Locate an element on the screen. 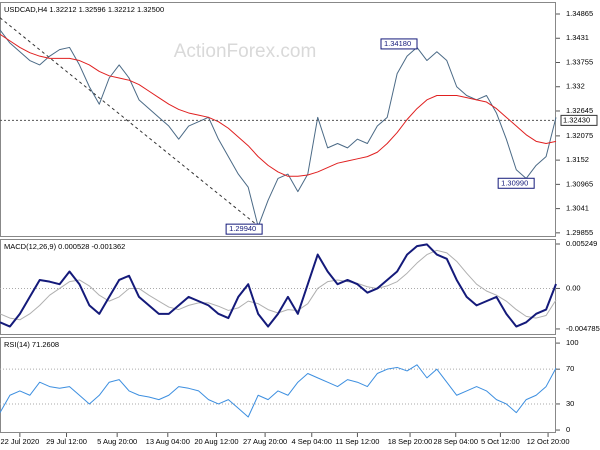 This screenshot has height=450, width=600. y-tick-label: -0.004785 is located at coordinates (583, 328).